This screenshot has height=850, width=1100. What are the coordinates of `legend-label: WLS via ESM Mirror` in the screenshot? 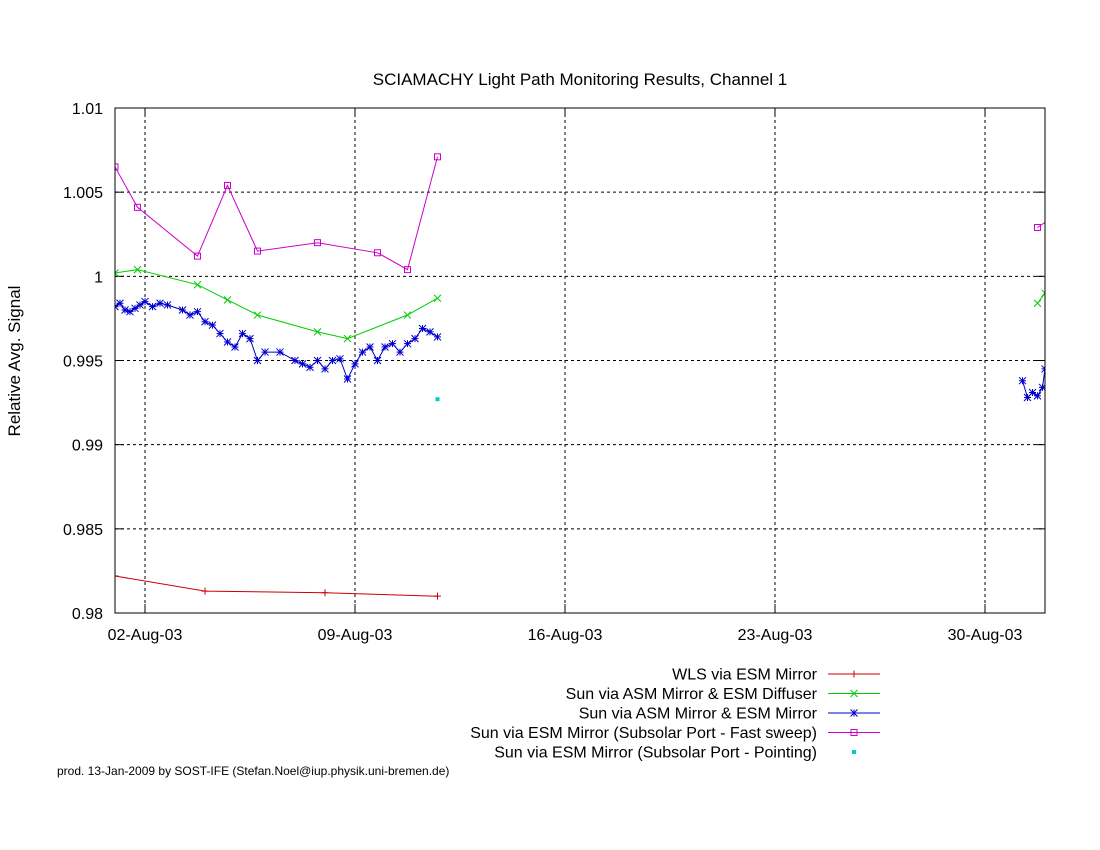 It's located at (745, 675).